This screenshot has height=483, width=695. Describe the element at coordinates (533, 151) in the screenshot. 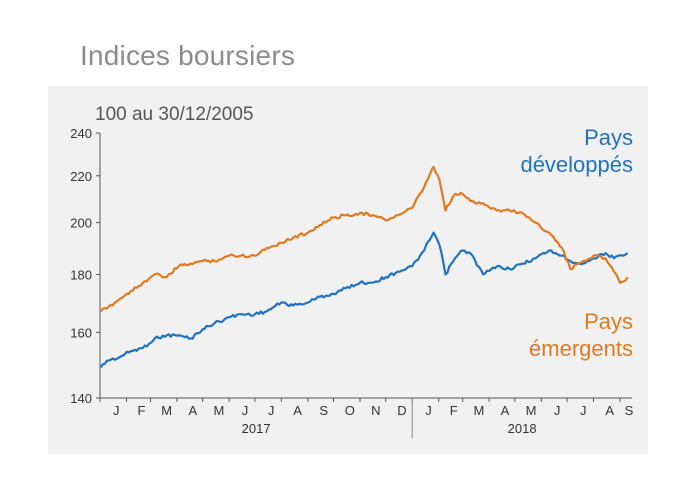

I see `series-label-developpes: Pays développés` at that location.